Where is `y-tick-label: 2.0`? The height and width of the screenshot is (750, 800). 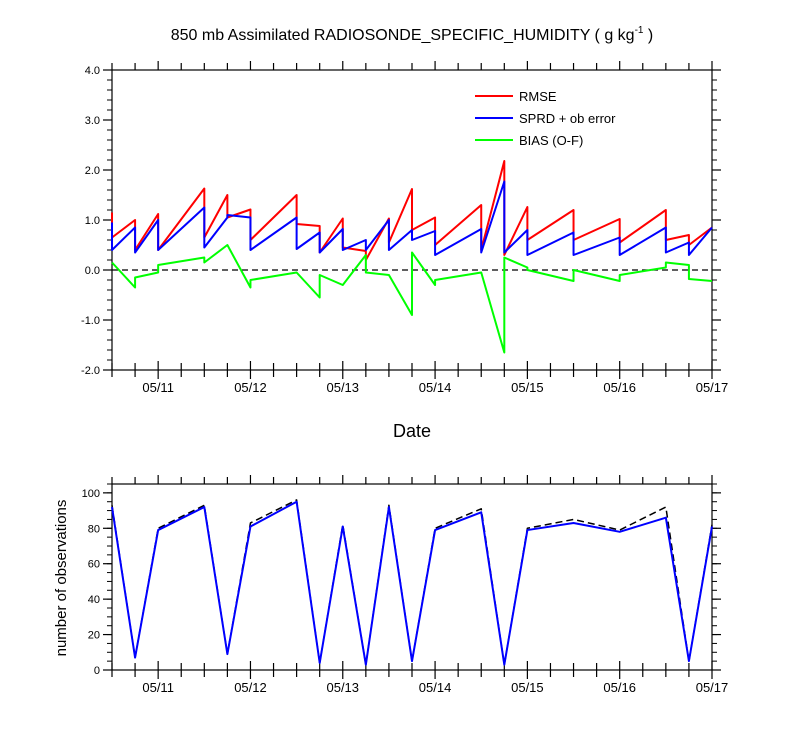 y-tick-label: 2.0 is located at coordinates (92, 171).